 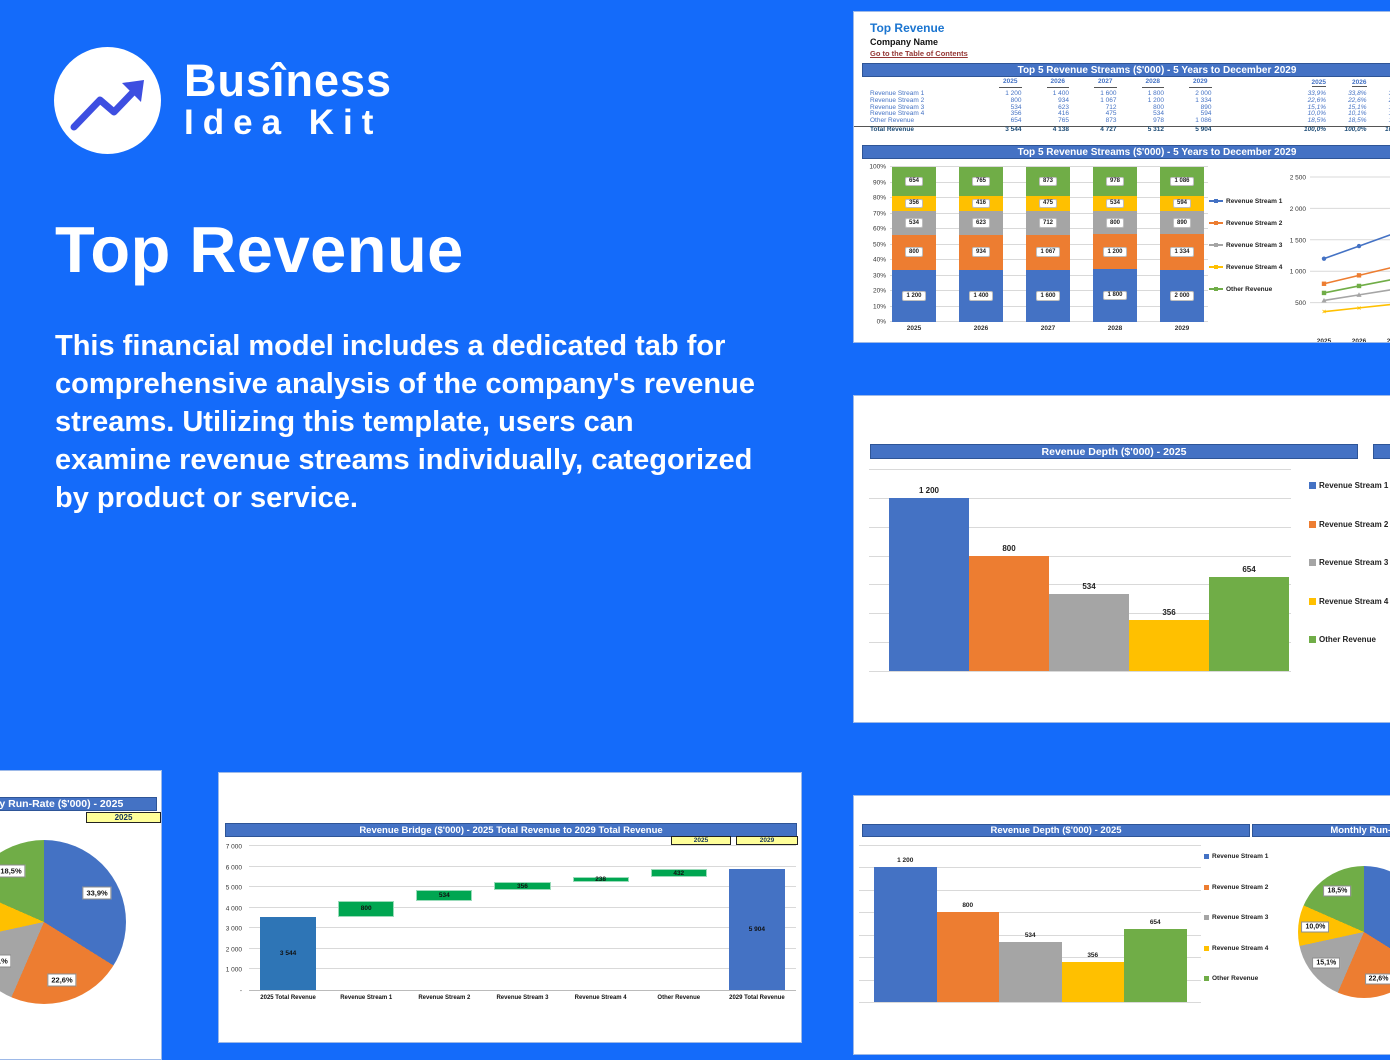 I want to click on legend-label: Revenue Stream 3, so click(x=1240, y=917).